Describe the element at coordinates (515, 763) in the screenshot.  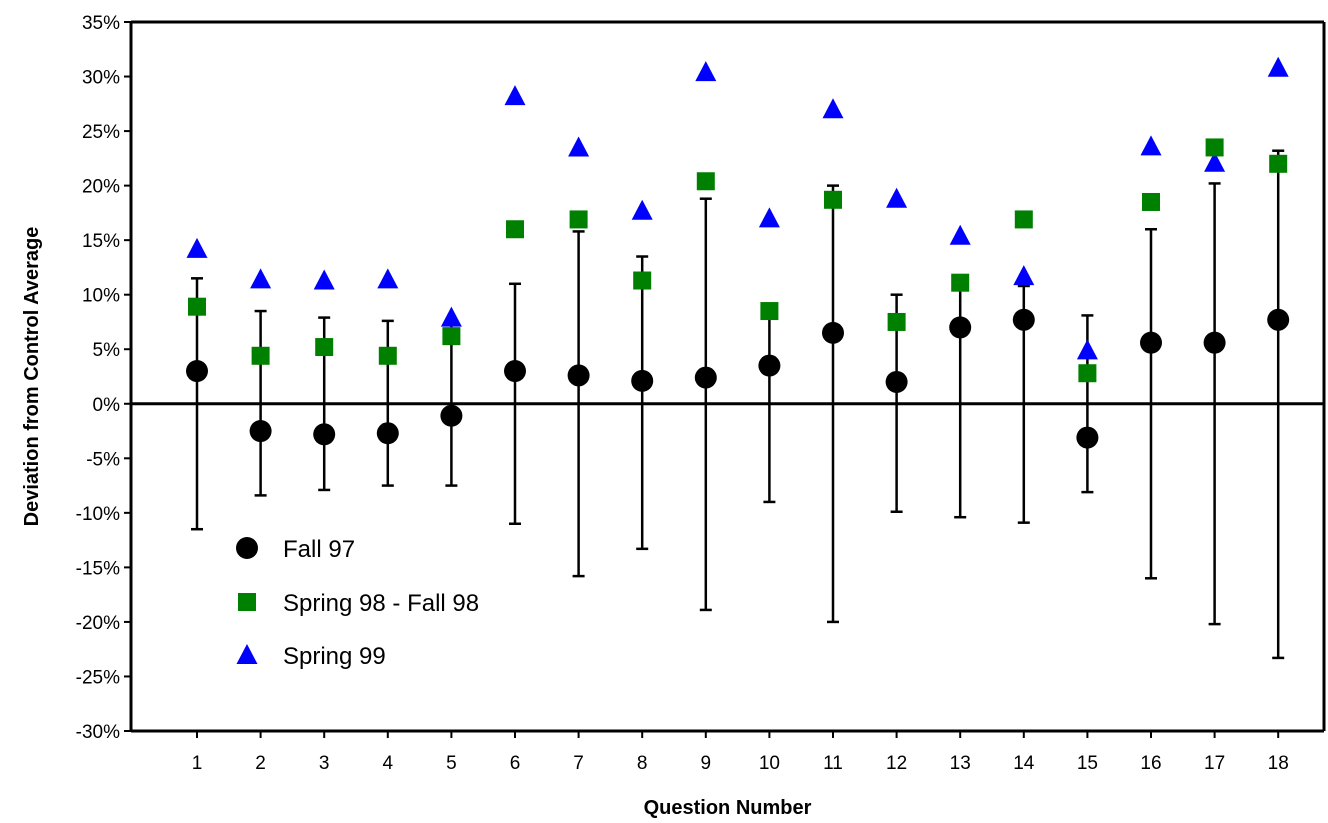
I see `x-tick-label: 6` at that location.